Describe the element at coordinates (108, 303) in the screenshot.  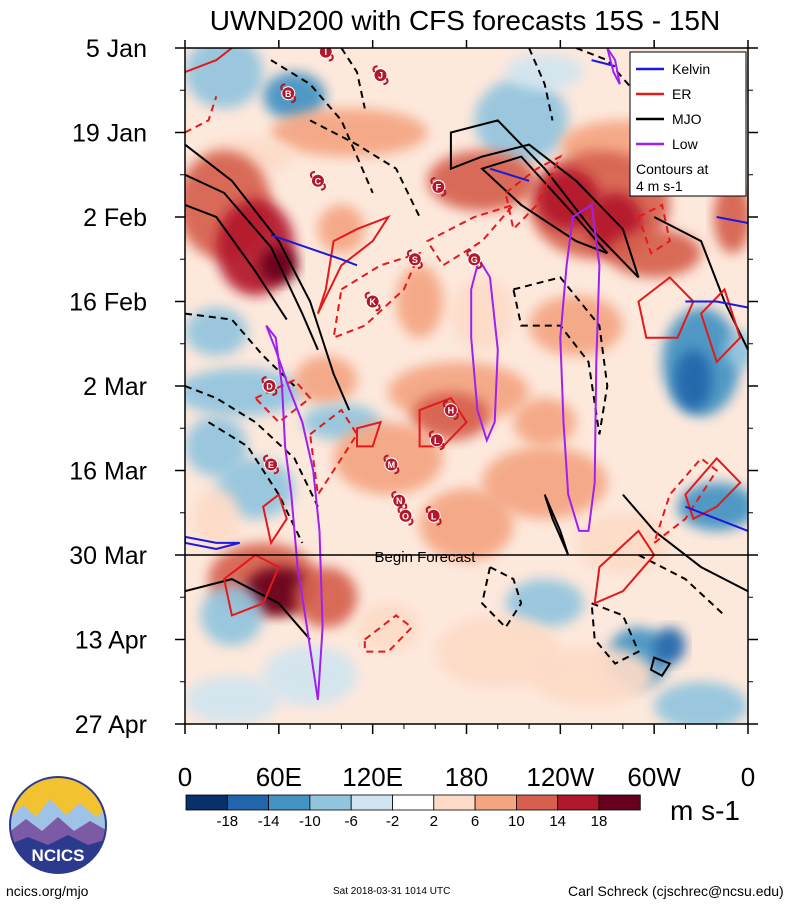
I see `y-tick-label: 16 Feb` at that location.